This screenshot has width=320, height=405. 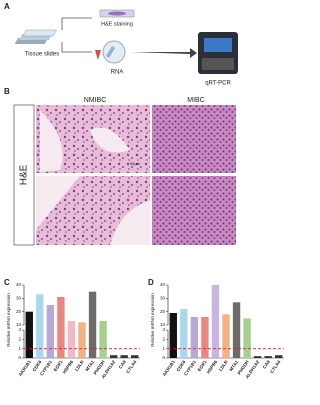 I want to click on pcr-text: qRT-PCR, so click(x=218, y=84).